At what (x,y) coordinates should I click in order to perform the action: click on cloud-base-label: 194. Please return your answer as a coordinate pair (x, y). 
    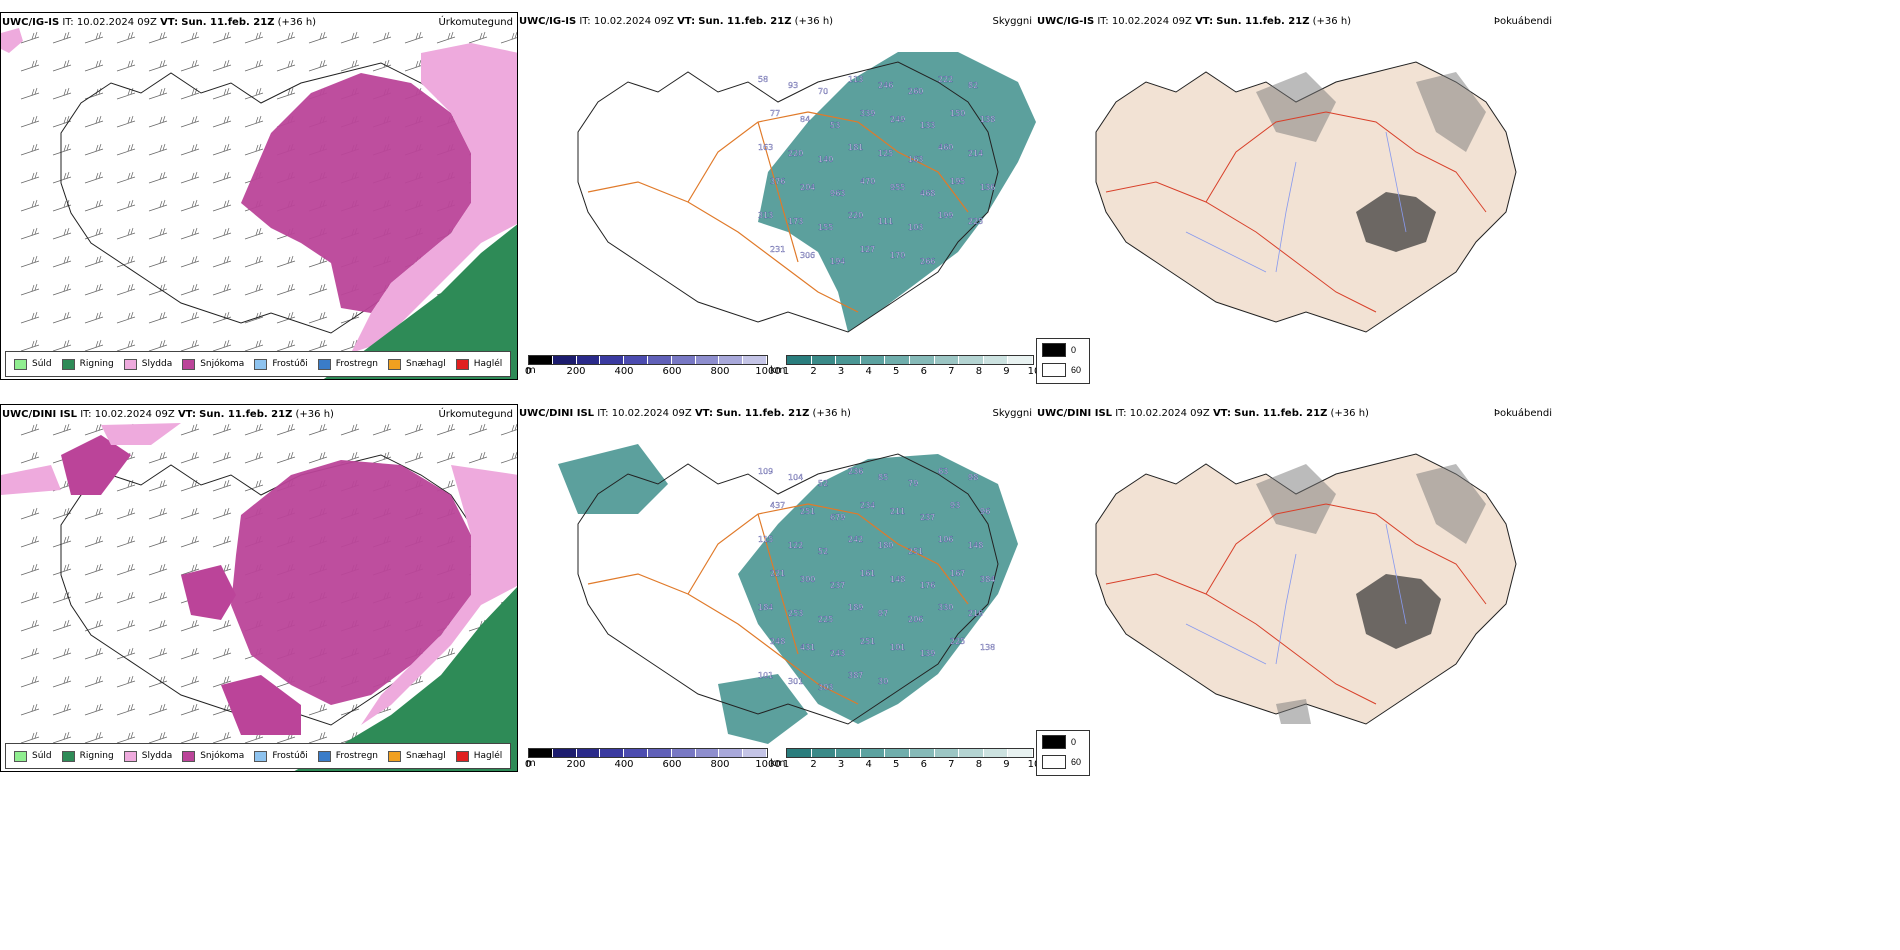
    Looking at the image, I should click on (837, 261).